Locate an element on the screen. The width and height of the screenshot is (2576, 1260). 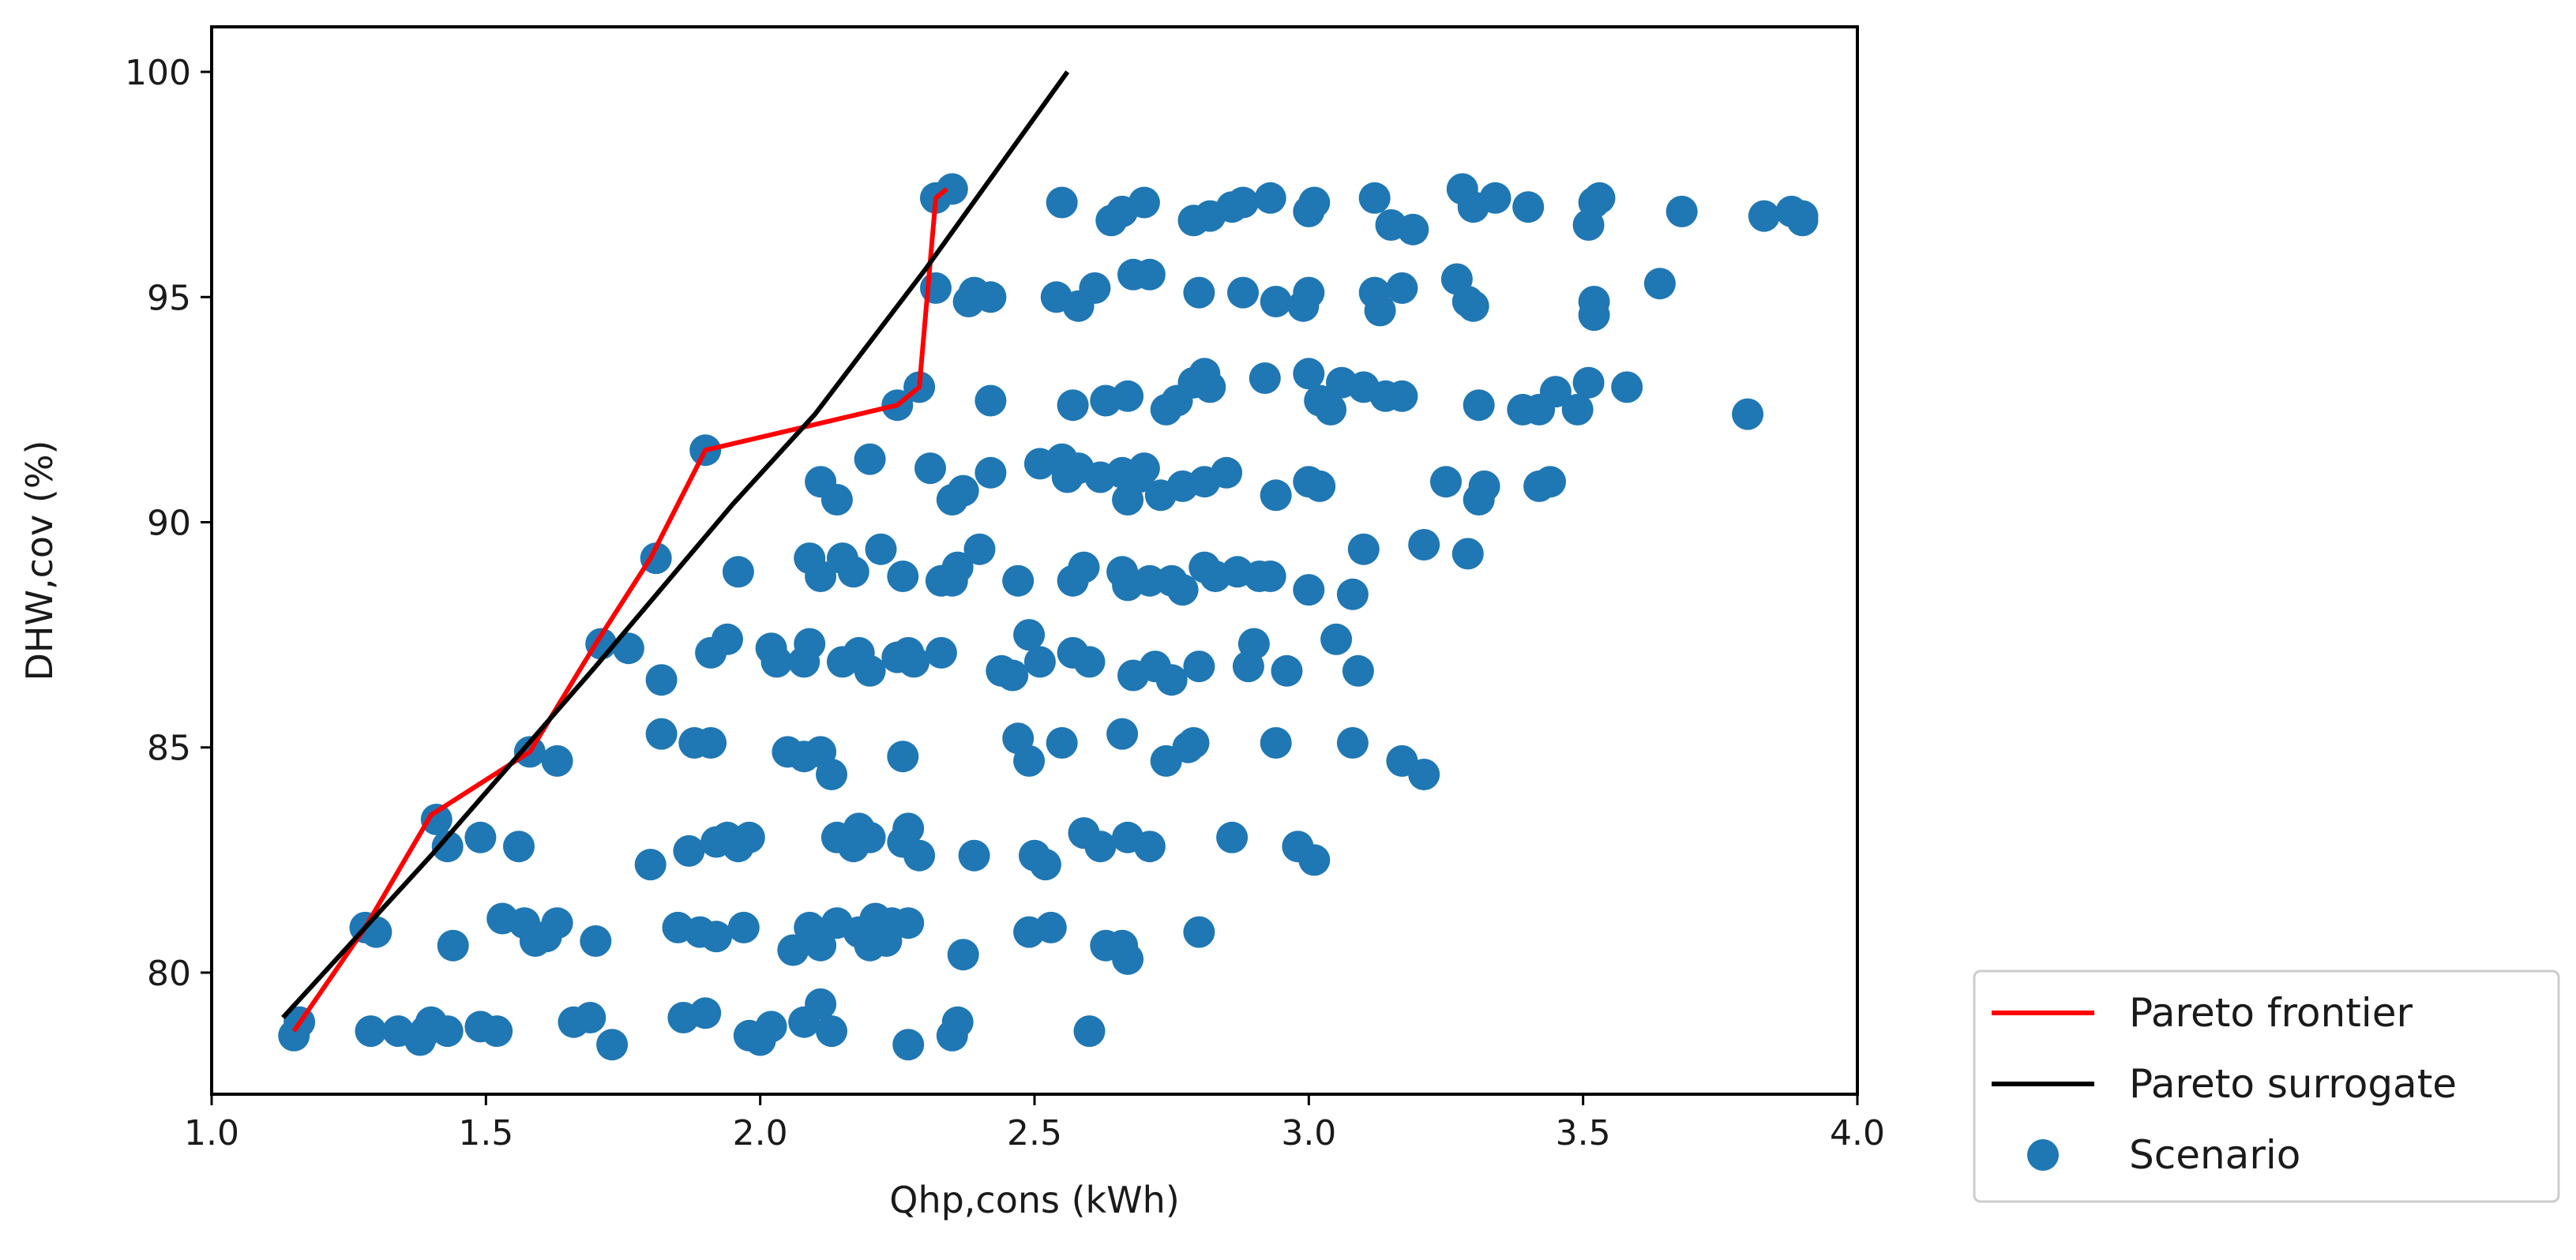
x-tick-label: 4.0 is located at coordinates (1857, 1133).